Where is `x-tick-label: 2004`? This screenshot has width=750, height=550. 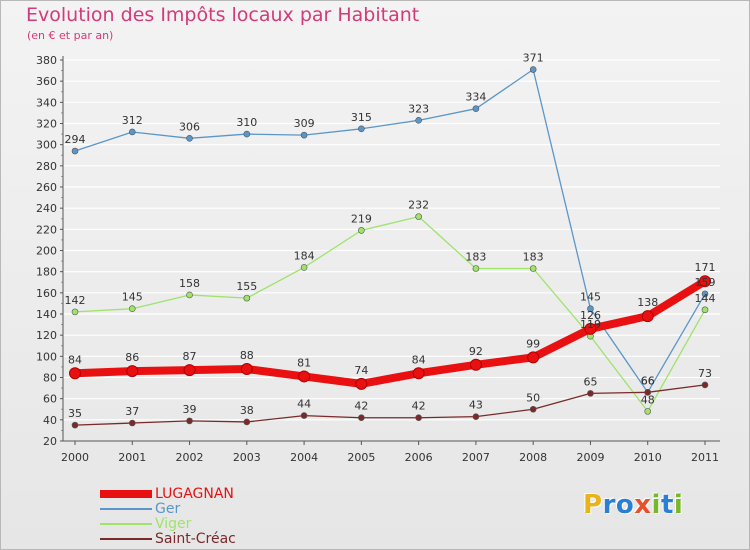 x-tick-label: 2004 is located at coordinates (304, 457).